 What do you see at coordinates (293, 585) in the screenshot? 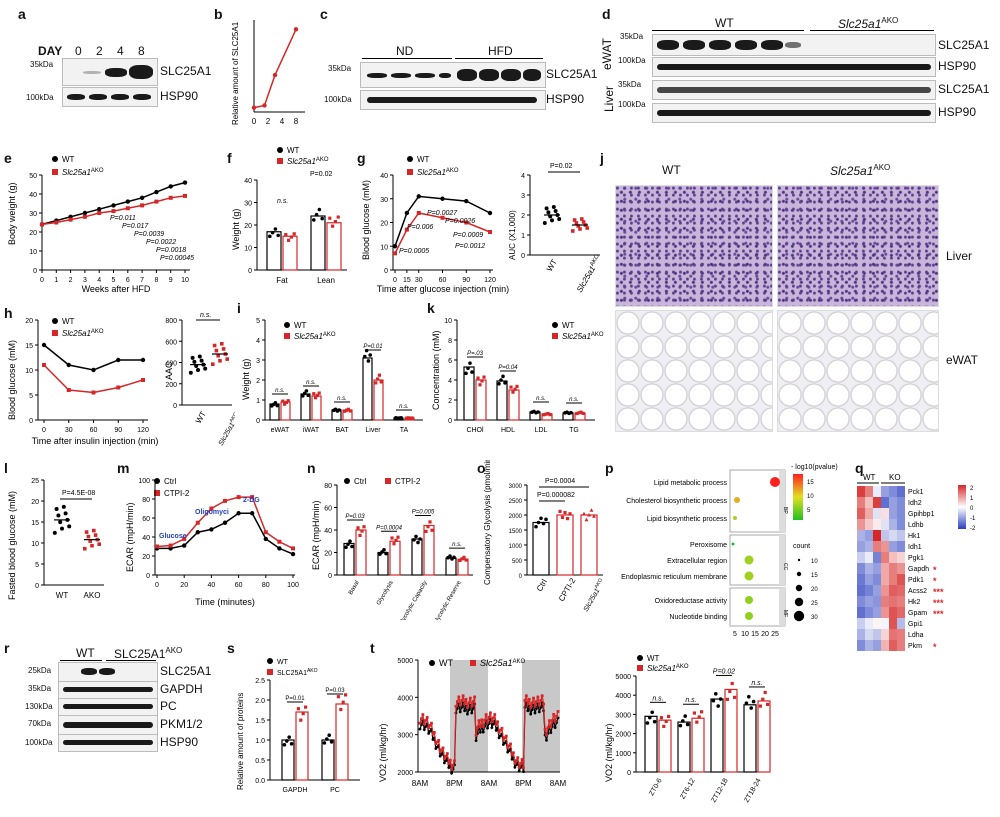
I see `tick-label: 100` at bounding box center [293, 585].